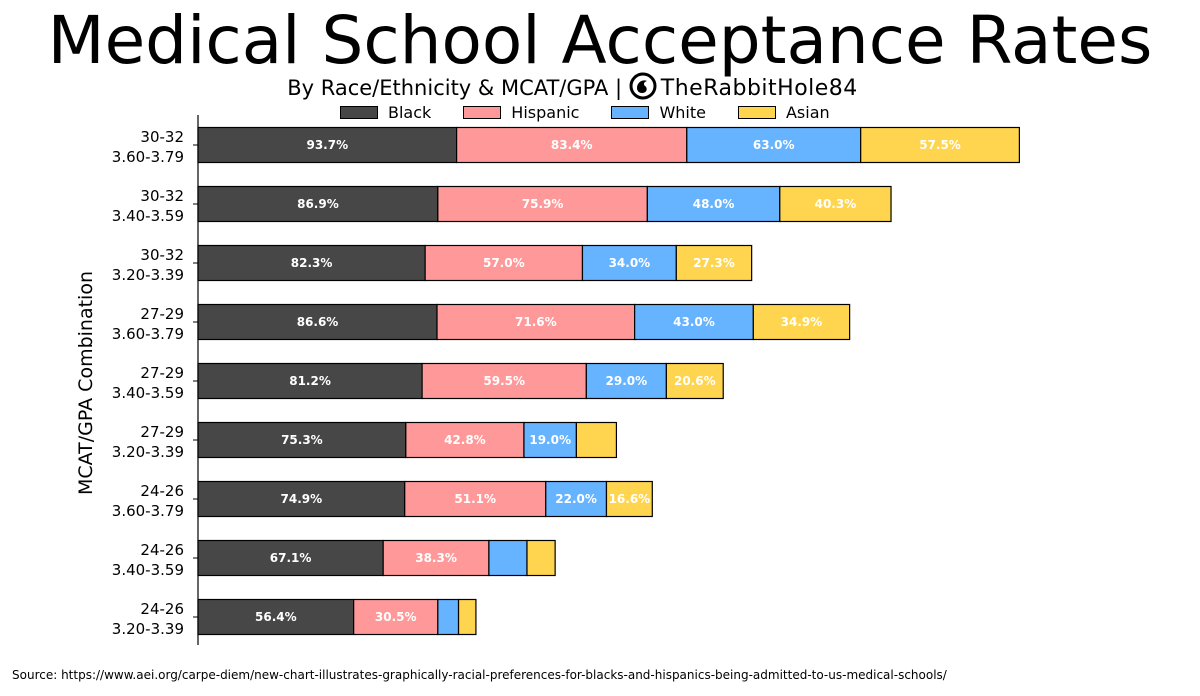 Image resolution: width=1200 pixels, height=696 pixels. What do you see at coordinates (756, 112) in the screenshot?
I see `legend-swatch-asian` at bounding box center [756, 112].